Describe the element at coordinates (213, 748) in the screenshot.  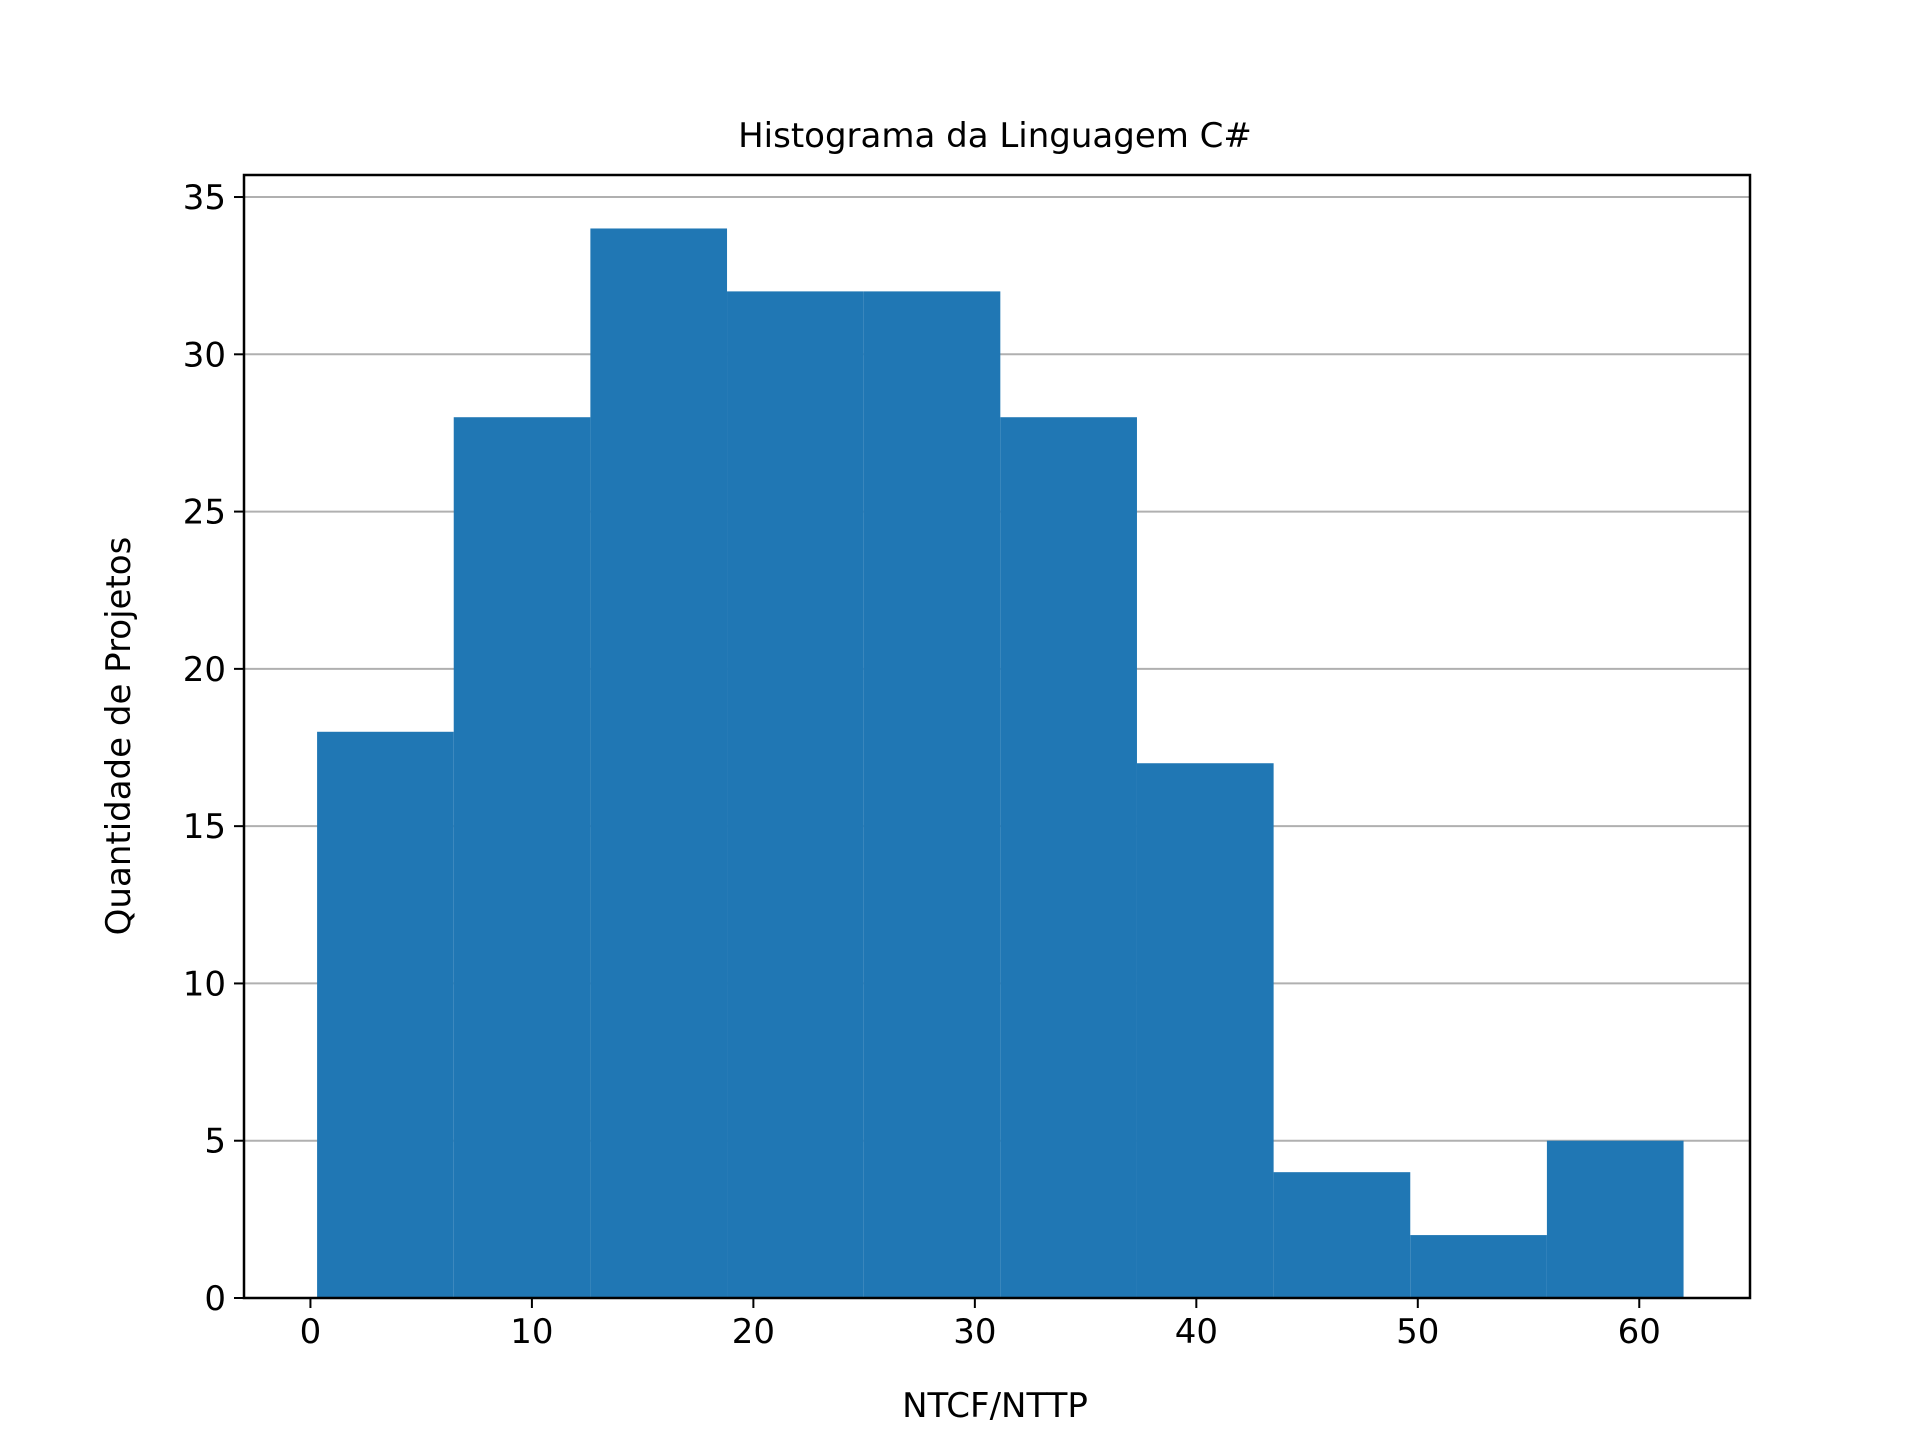
I see `y-axis-ticks: 0 5 10 15 20 25 30 35` at that location.